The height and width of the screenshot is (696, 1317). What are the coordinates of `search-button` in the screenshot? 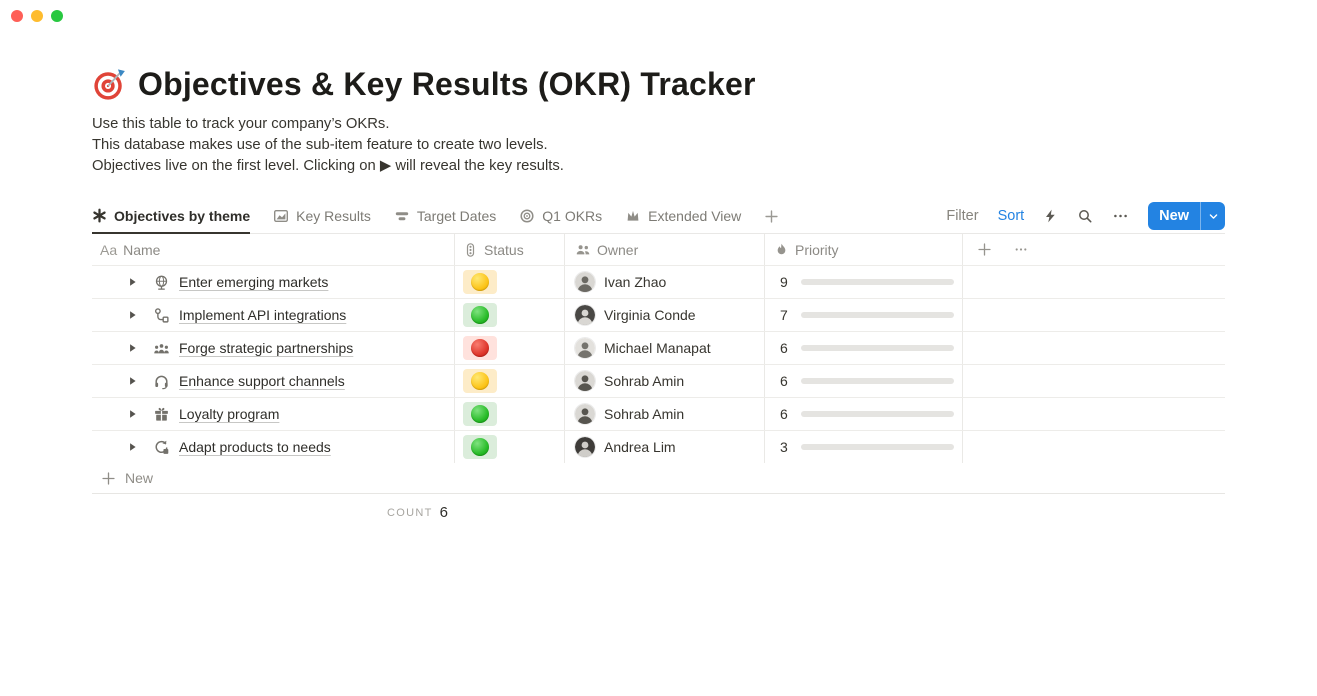 It's located at (1085, 216).